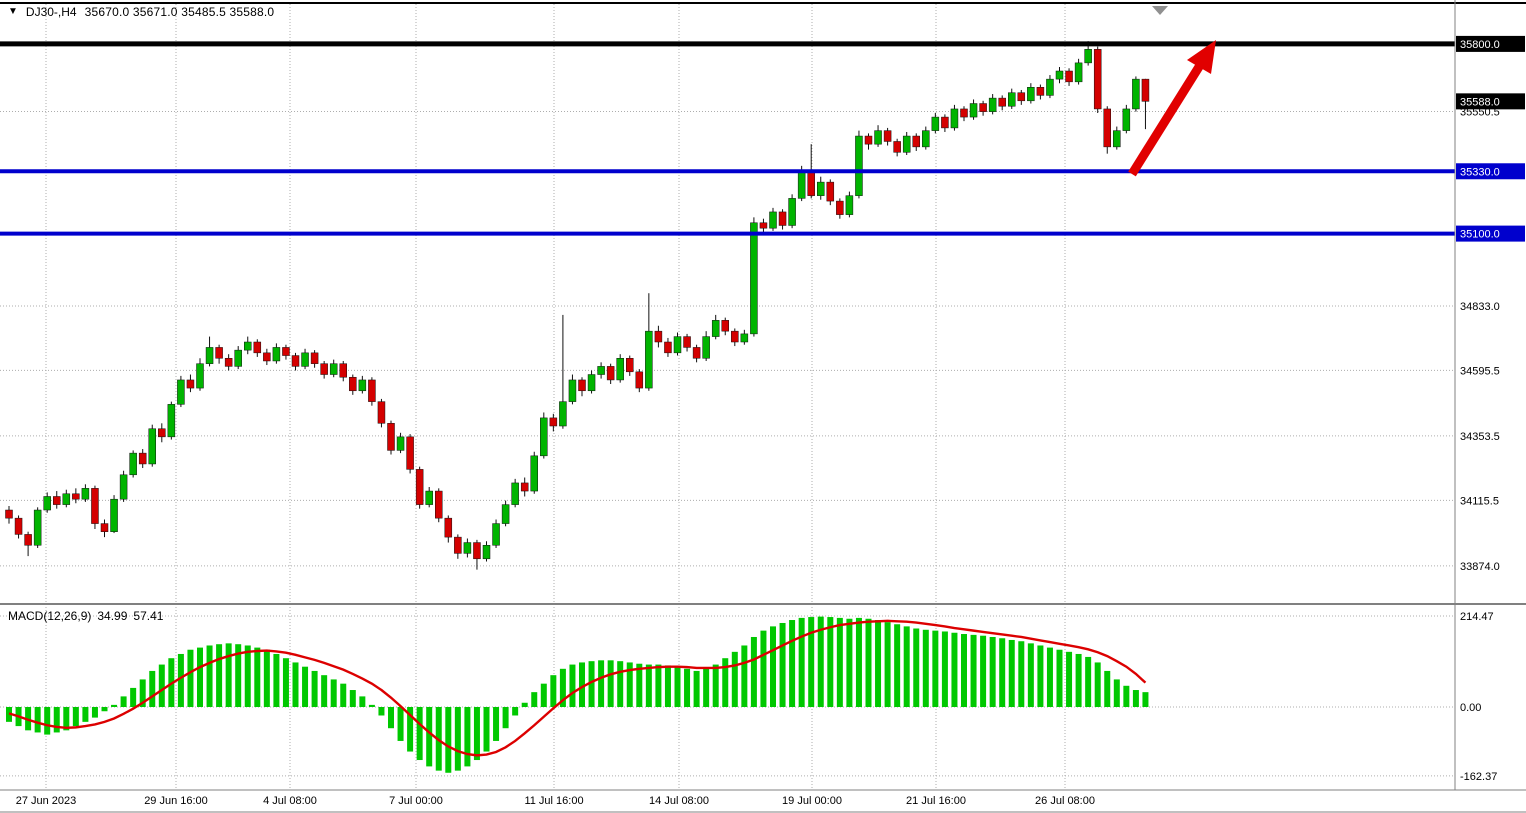 This screenshot has height=813, width=1526. Describe the element at coordinates (1480, 45) in the screenshot. I see `resistance-line-35800-badge-label: 35800.0` at that location.